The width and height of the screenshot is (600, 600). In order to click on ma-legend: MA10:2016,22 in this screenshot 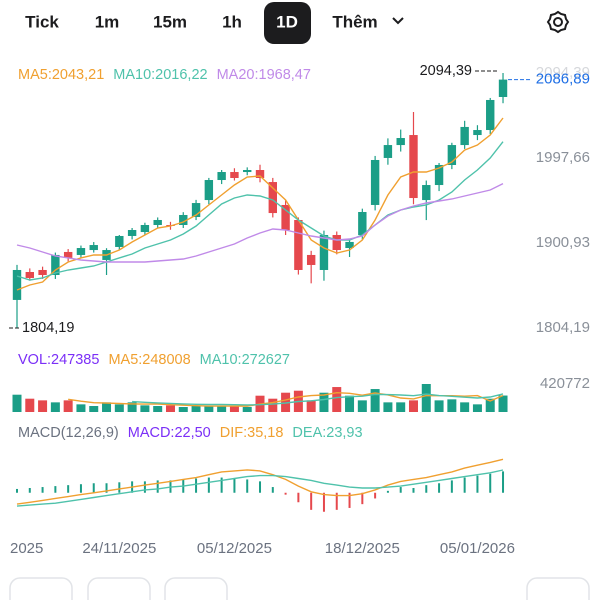, I will do `click(160, 75)`.